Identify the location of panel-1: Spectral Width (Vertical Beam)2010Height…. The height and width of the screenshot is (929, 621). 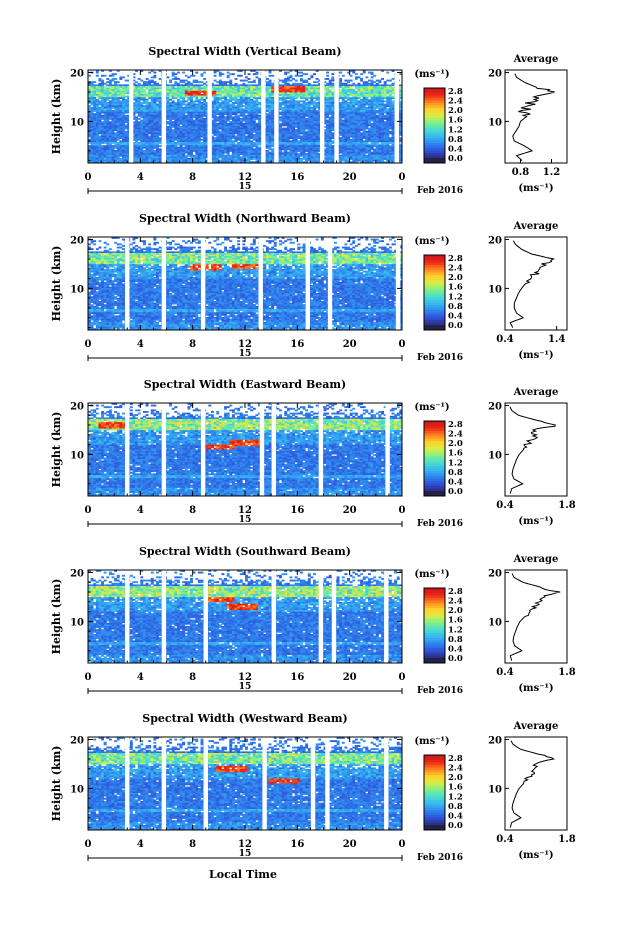
(308, 120).